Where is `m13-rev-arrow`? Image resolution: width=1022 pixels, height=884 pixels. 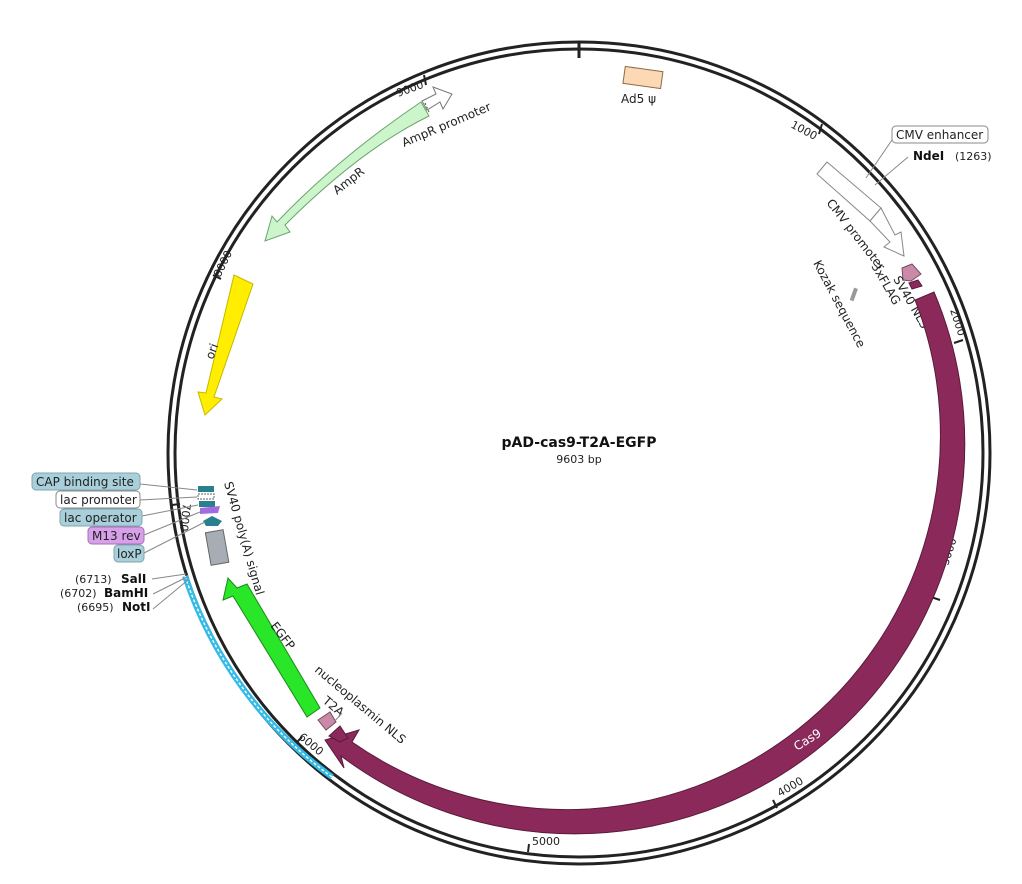
m13-rev-arrow is located at coordinates (210, 510).